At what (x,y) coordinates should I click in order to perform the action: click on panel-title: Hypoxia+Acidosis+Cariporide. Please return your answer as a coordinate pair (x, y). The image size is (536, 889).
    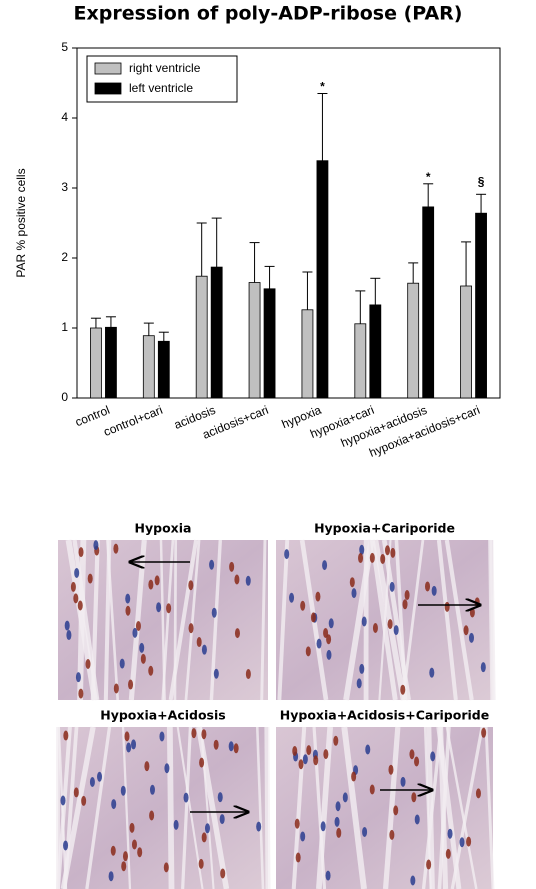
    Looking at the image, I should click on (384, 715).